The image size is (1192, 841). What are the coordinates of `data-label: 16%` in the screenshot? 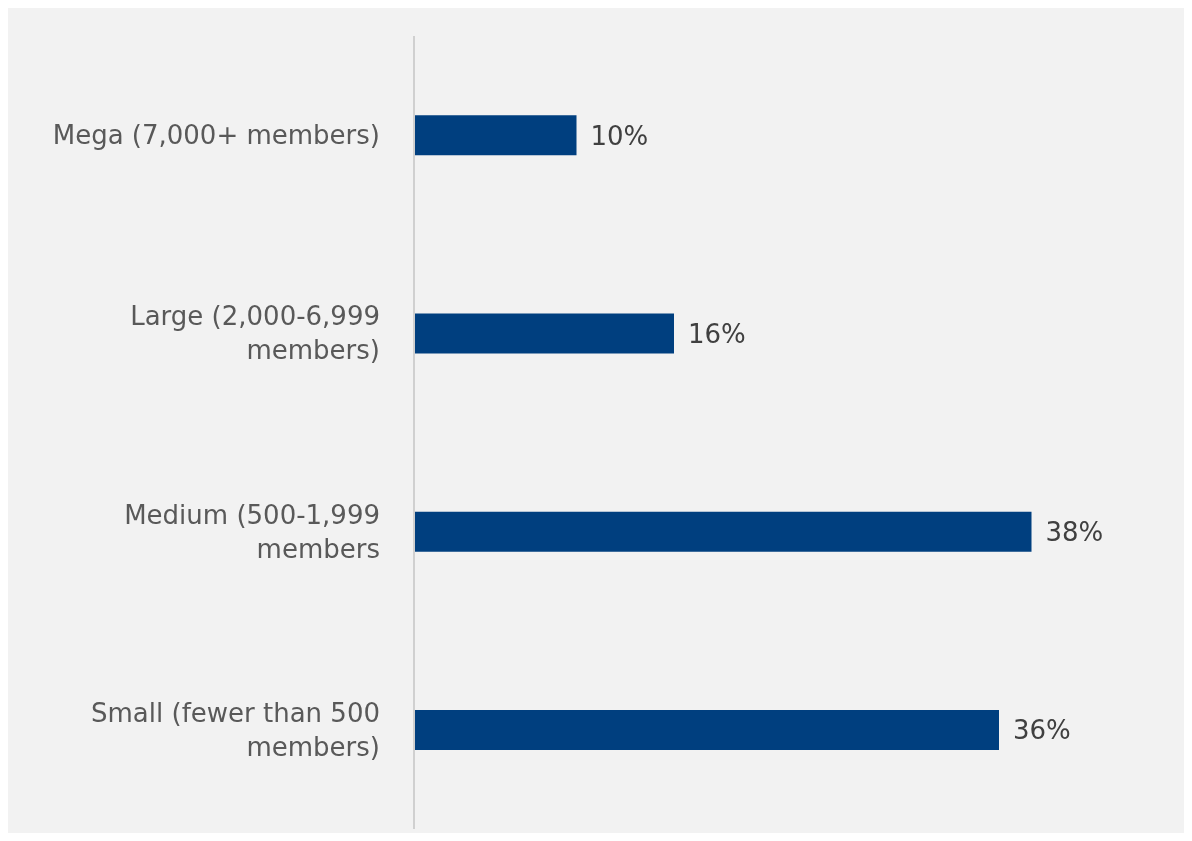 It's located at (717, 333).